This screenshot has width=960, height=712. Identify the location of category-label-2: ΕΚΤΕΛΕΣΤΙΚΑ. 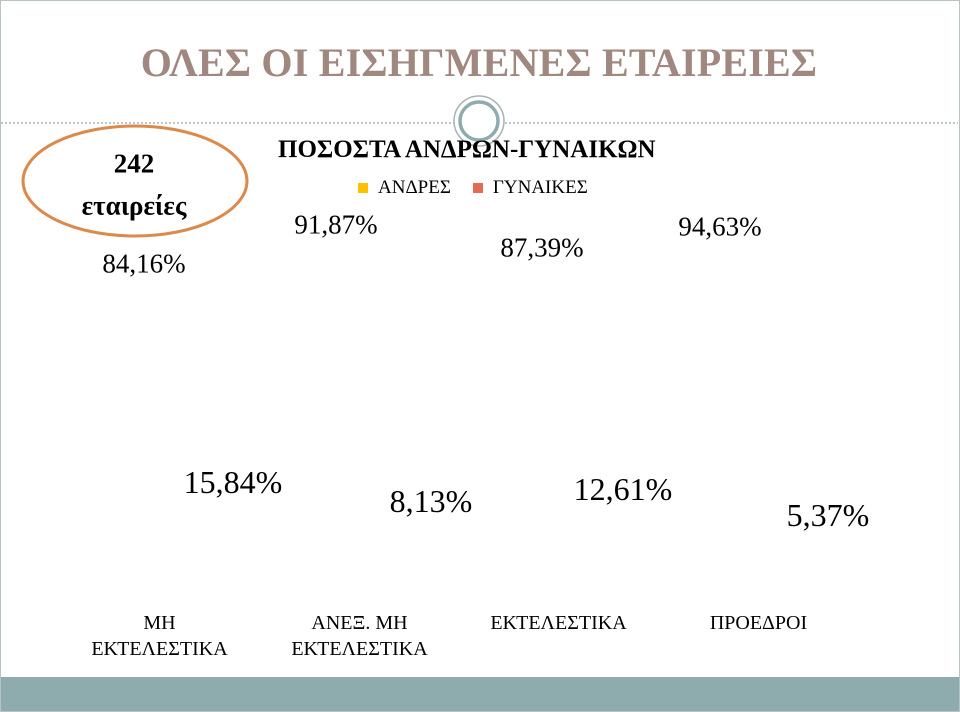
(558, 623).